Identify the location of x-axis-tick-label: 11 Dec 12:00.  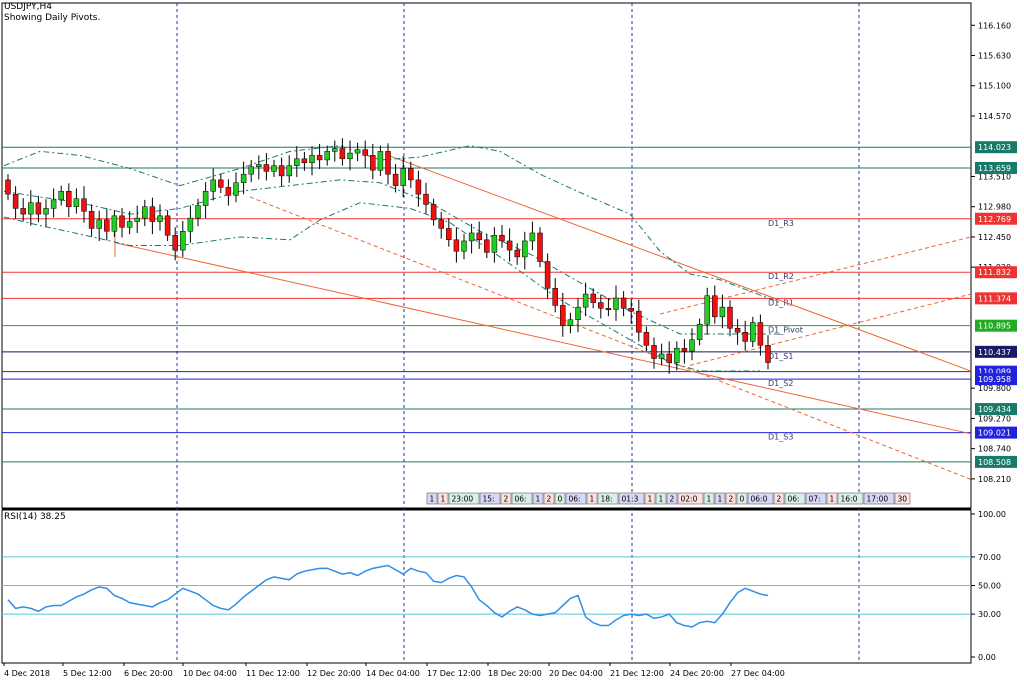
(273, 673).